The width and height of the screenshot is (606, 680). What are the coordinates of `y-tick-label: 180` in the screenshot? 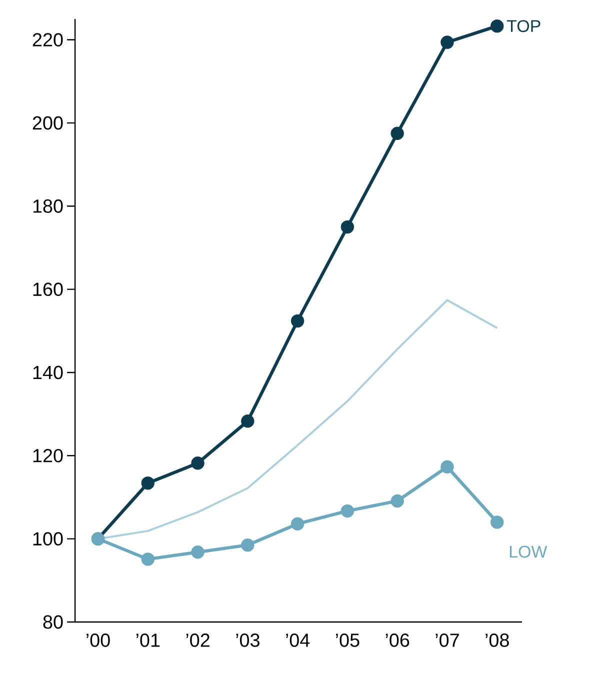 It's located at (48, 206).